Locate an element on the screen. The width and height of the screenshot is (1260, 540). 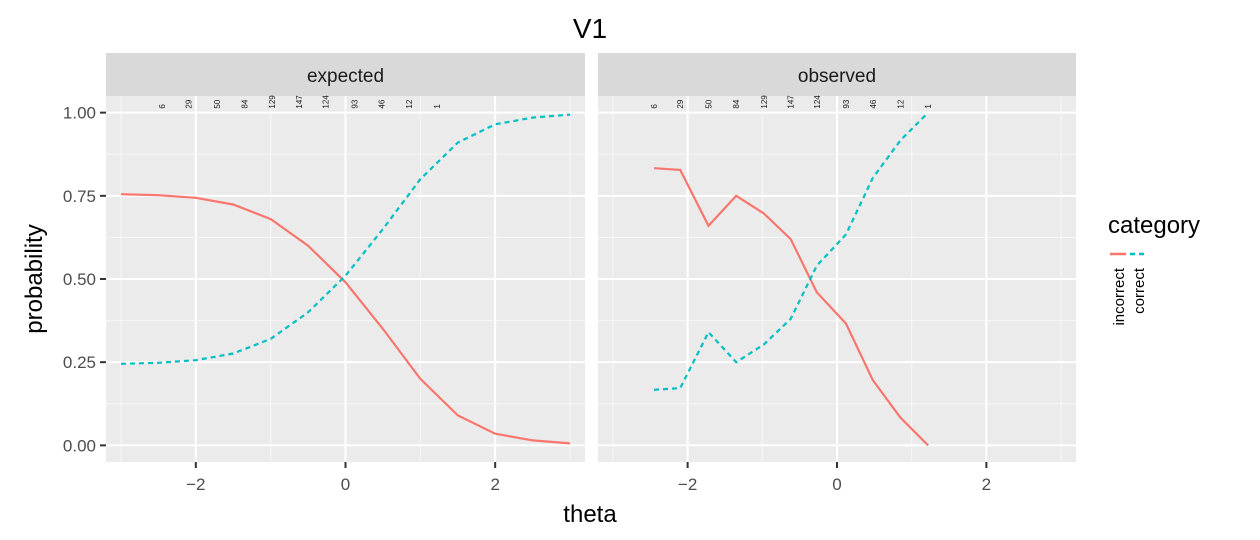
y-tick-label: 0.50 is located at coordinates (79, 279).